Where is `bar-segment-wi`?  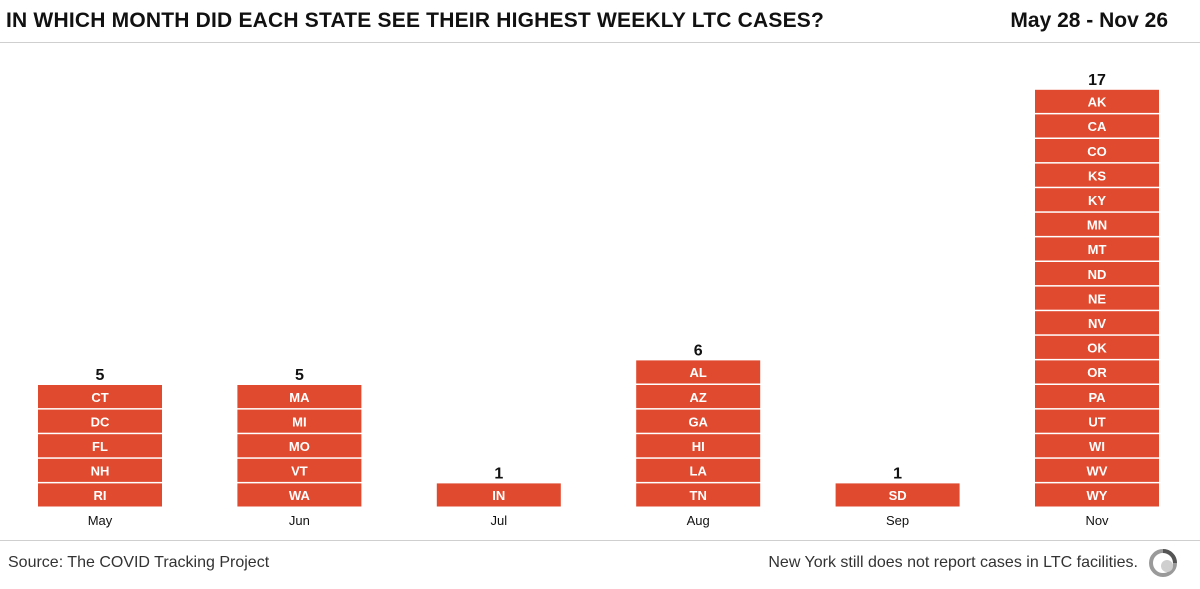
bar-segment-wi is located at coordinates (1097, 446).